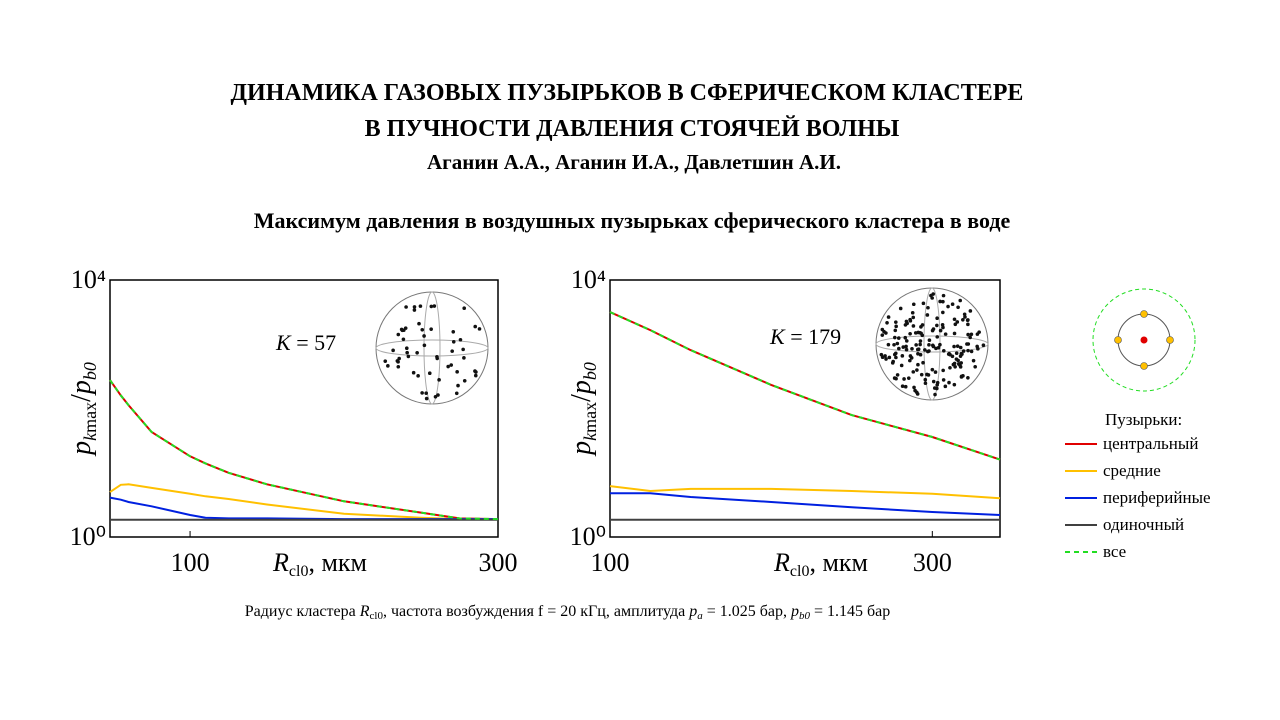 This screenshot has height=720, width=1280. I want to click on x-axis-label: Rcl0, мкм, so click(820, 564).